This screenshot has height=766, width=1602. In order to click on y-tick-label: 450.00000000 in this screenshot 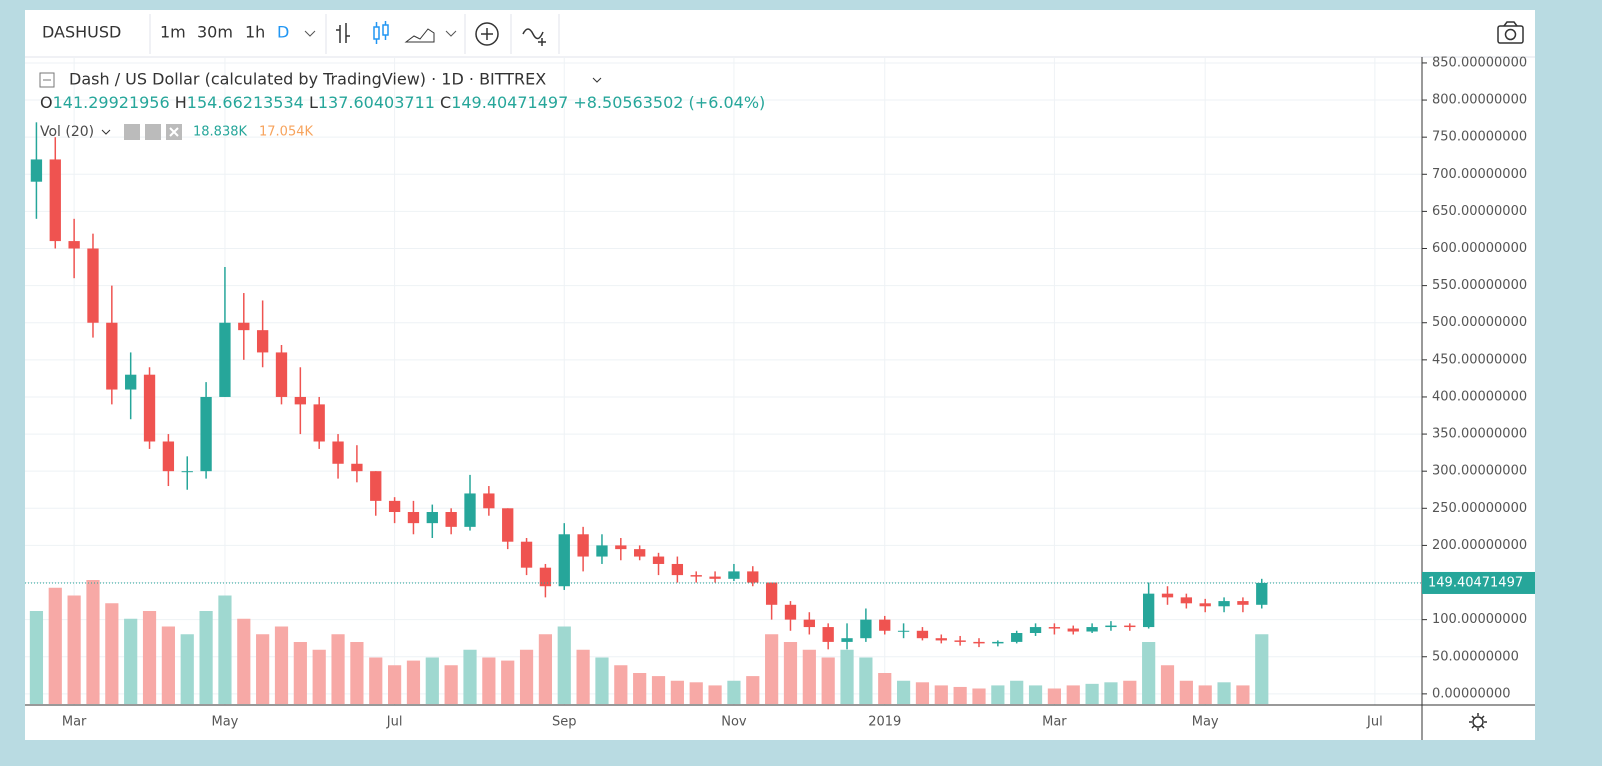, I will do `click(1479, 359)`.